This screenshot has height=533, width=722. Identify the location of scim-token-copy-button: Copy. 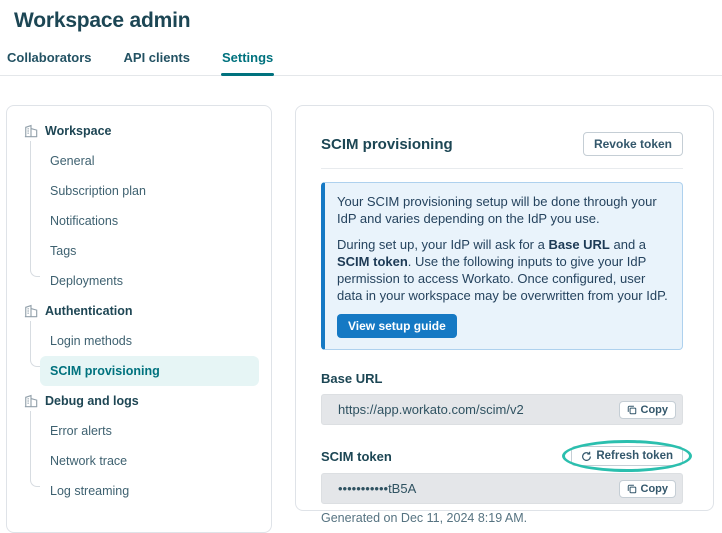
(647, 488).